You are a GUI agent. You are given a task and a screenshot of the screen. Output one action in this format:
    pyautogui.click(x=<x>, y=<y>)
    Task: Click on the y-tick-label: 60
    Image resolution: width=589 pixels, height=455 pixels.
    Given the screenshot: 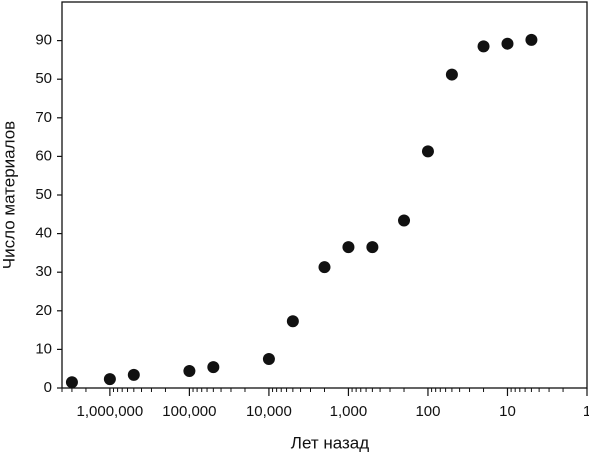 What is the action you would take?
    pyautogui.click(x=43, y=155)
    